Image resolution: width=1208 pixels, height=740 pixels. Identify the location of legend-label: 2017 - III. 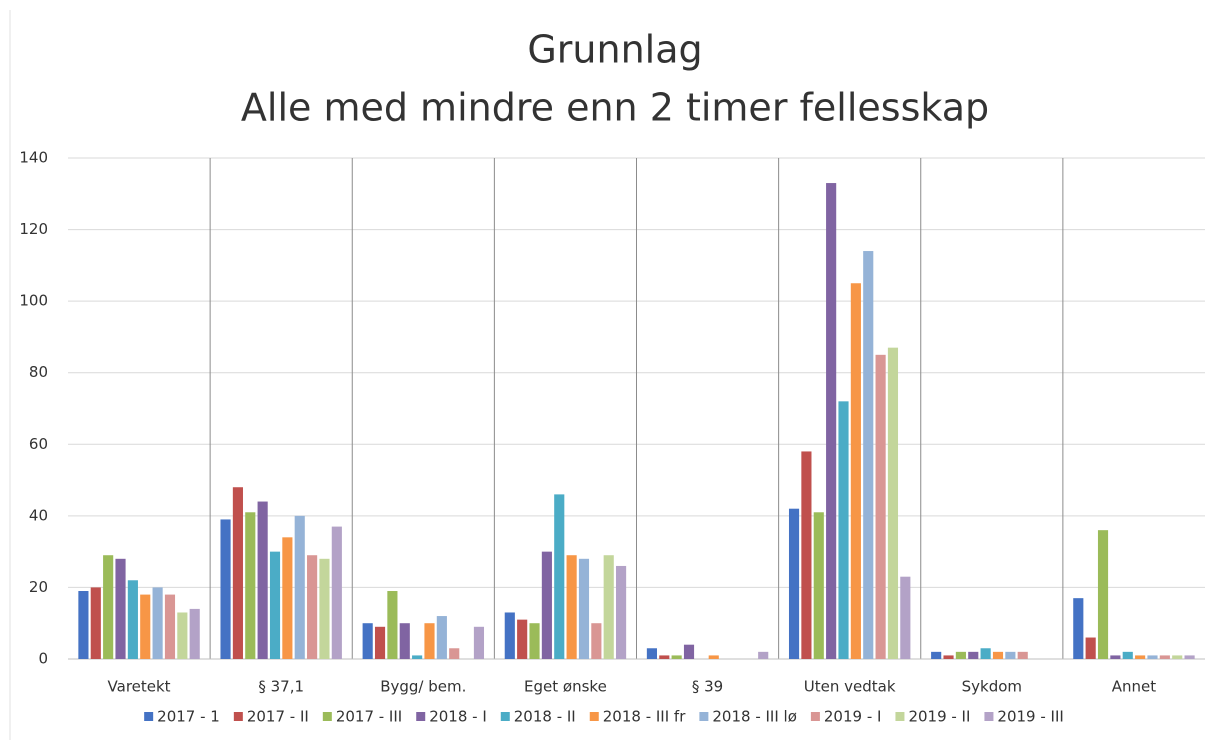
(369, 717).